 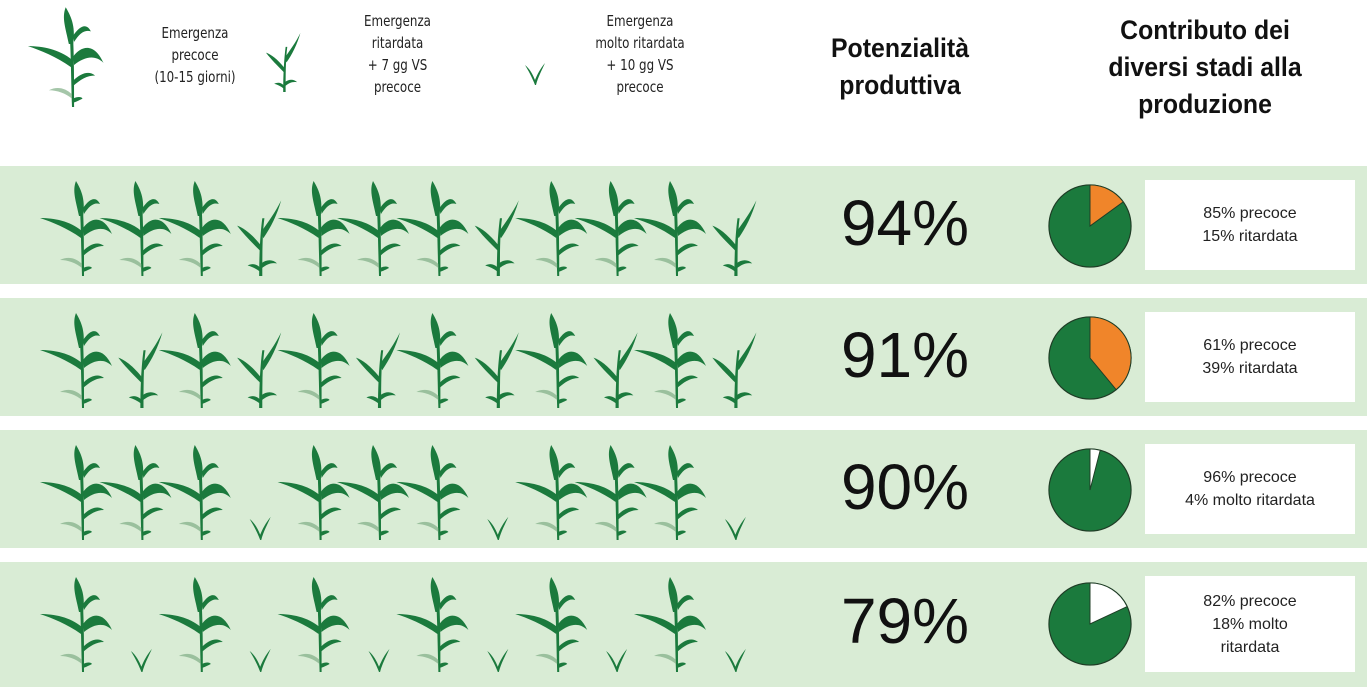 What do you see at coordinates (1250, 225) in the screenshot?
I see `contribution-label: 85% precoce 15% ritardata` at bounding box center [1250, 225].